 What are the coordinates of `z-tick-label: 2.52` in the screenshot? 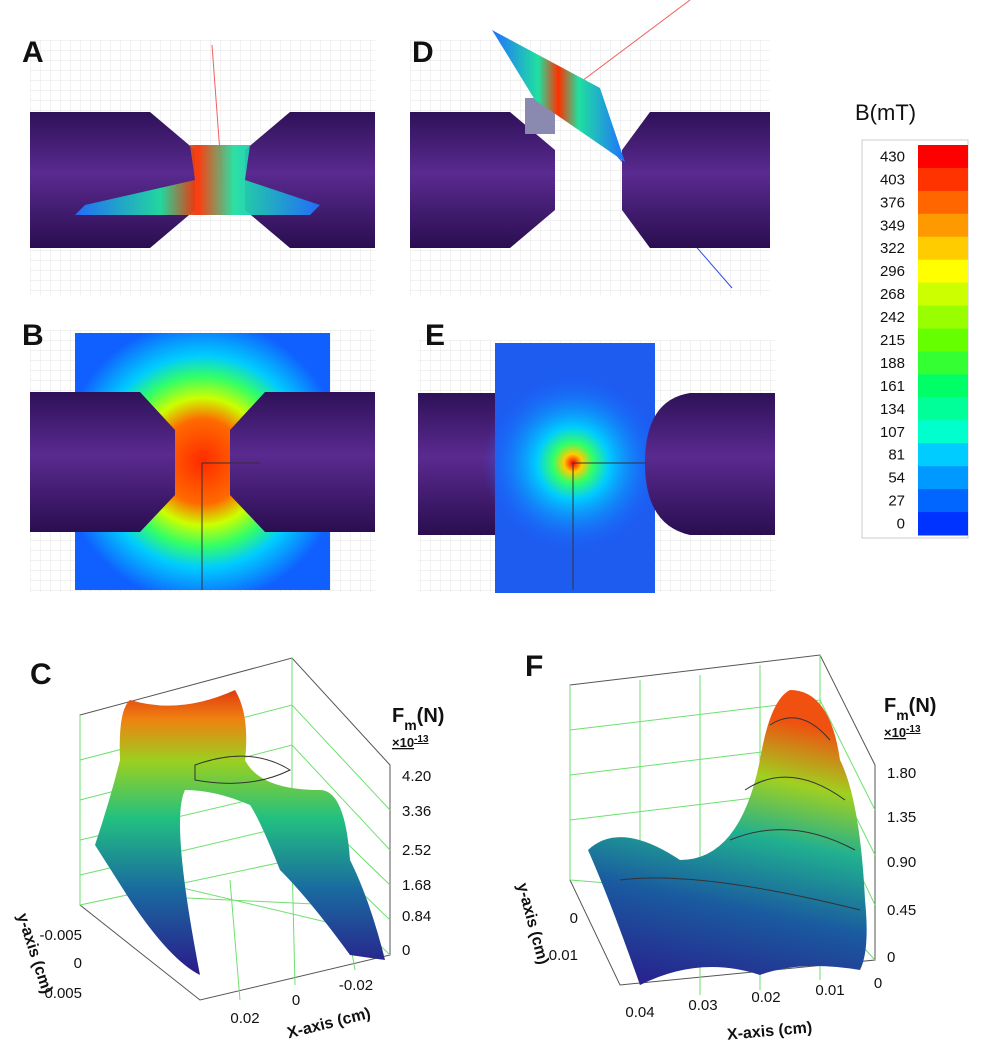 It's located at (416, 850).